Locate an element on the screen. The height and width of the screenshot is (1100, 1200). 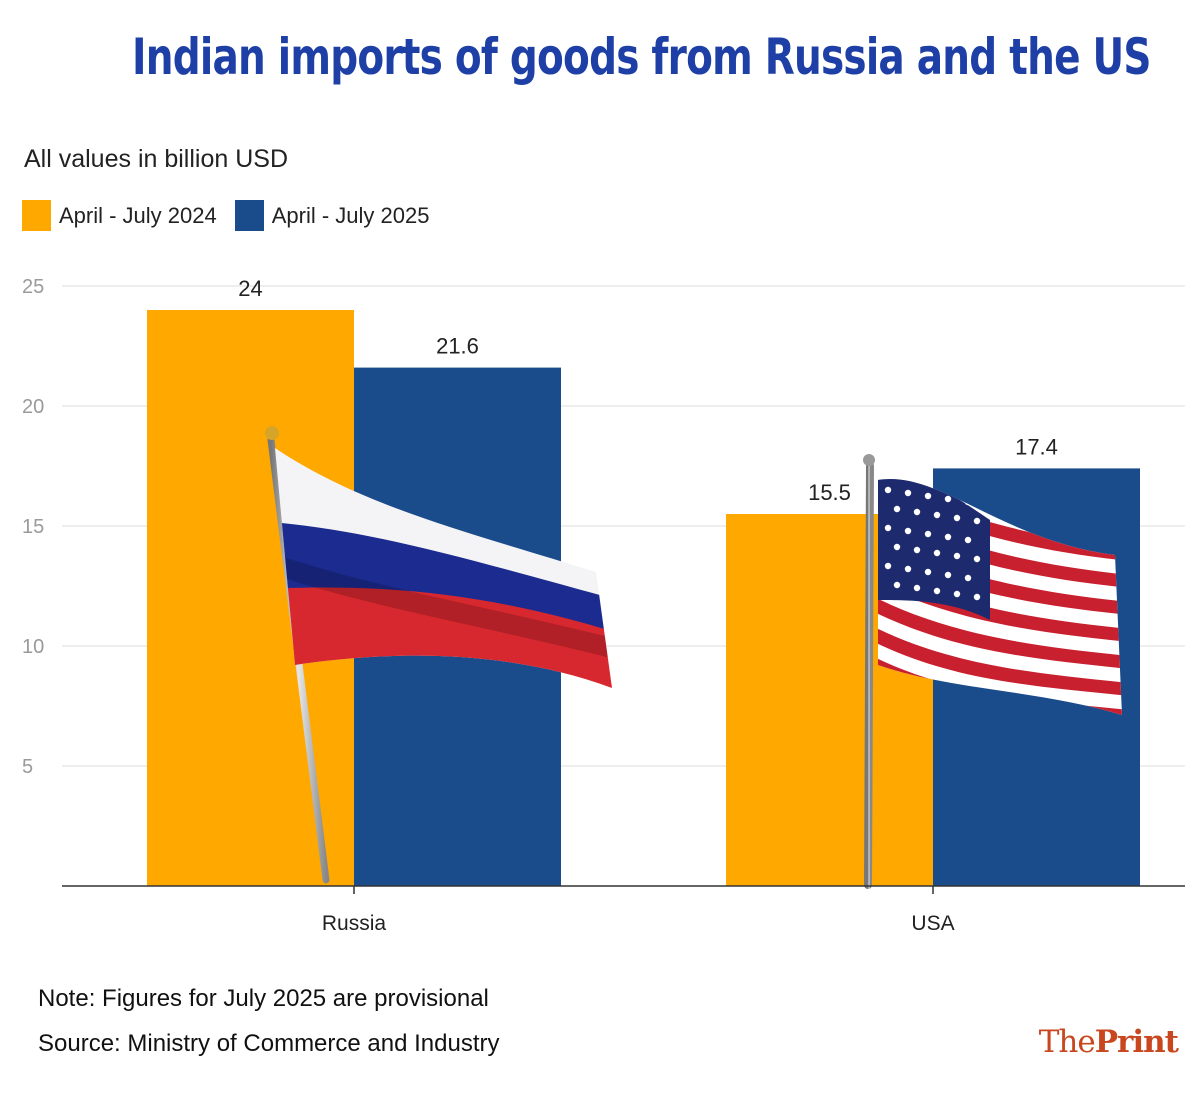
y-tick-label: 10 is located at coordinates (33, 647).